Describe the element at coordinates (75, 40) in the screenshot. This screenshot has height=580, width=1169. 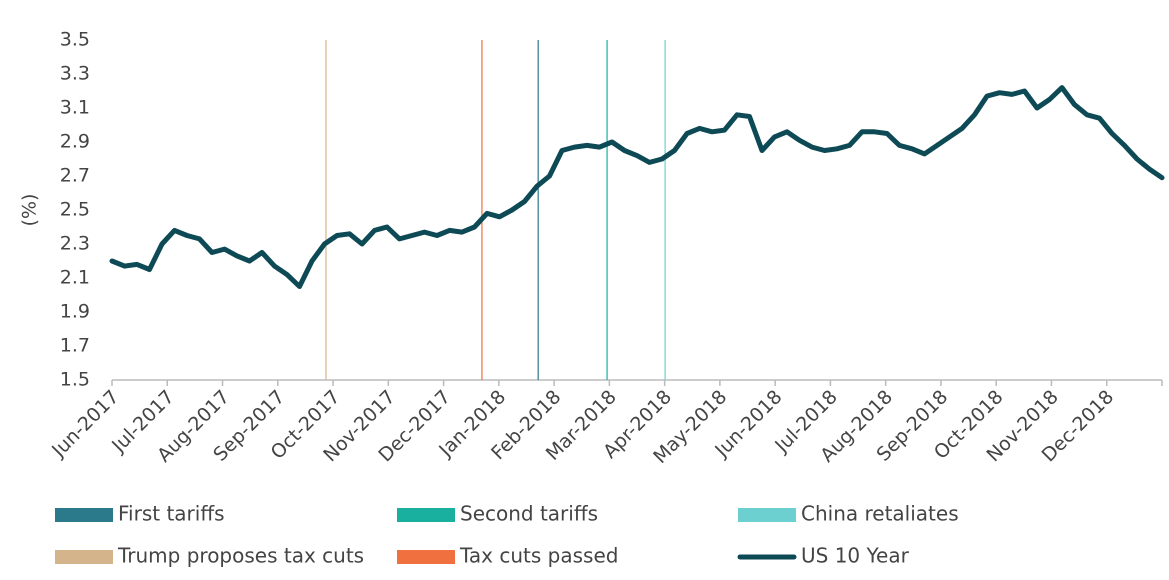
I see `y-tick-label: 3.5` at that location.